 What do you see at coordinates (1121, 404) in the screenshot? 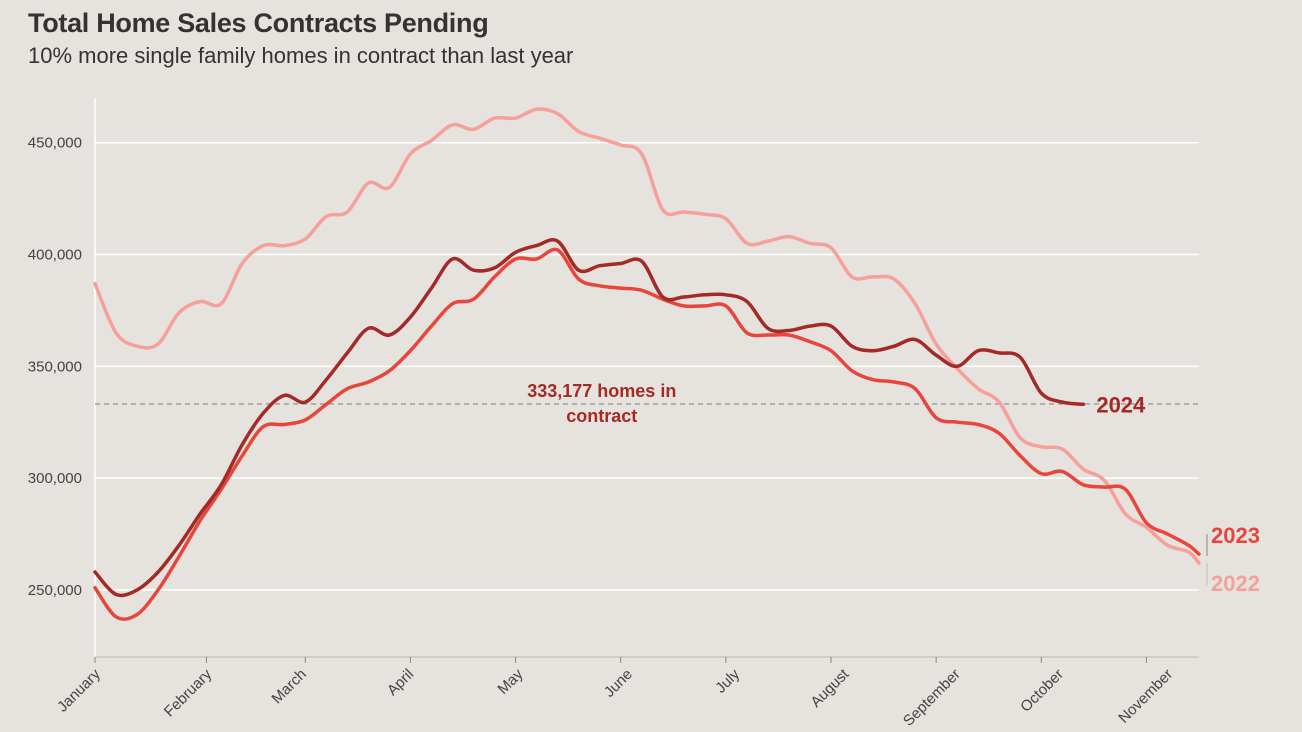
I see `series-label-2024: 2024` at bounding box center [1121, 404].